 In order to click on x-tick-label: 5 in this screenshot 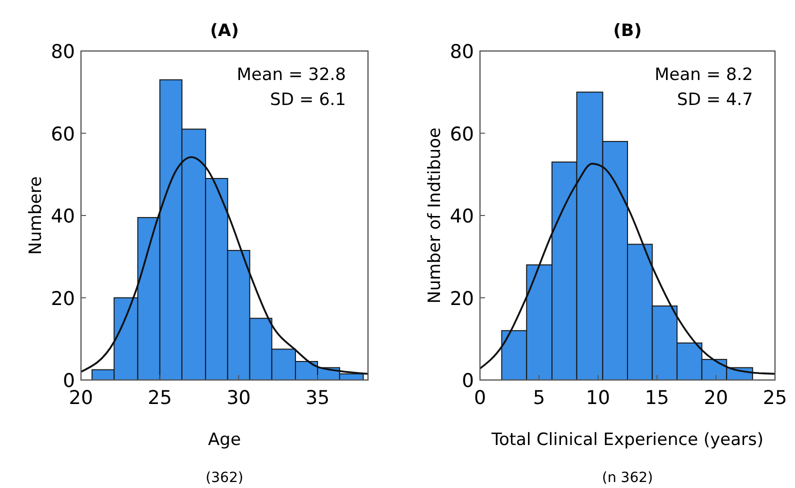, I will do `click(539, 398)`.